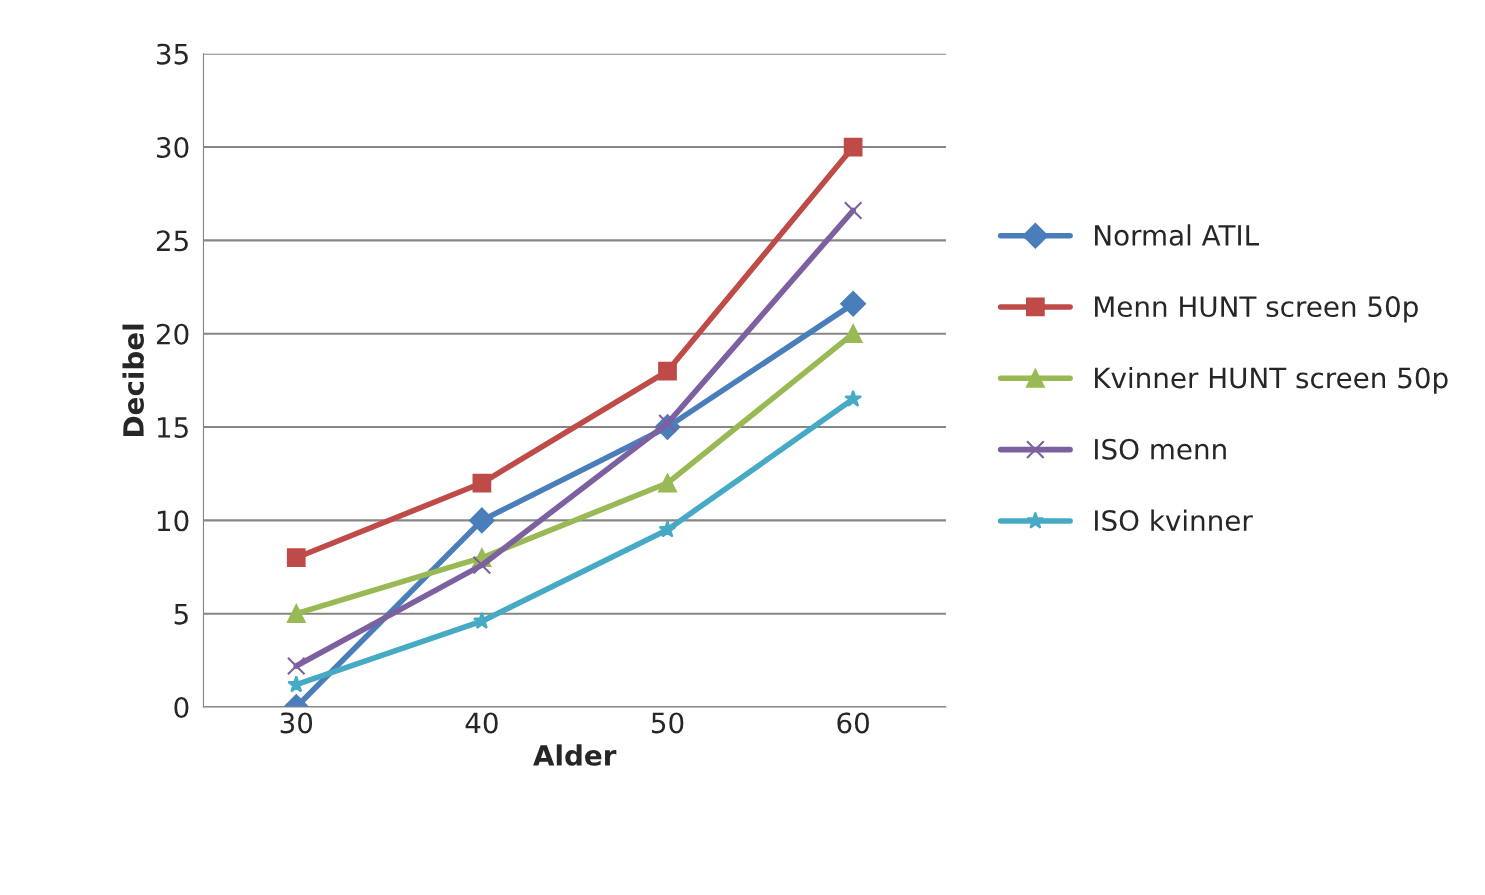 Image resolution: width=1485 pixels, height=895 pixels. What do you see at coordinates (853, 723) in the screenshot?
I see `x-tick-label: 60` at bounding box center [853, 723].